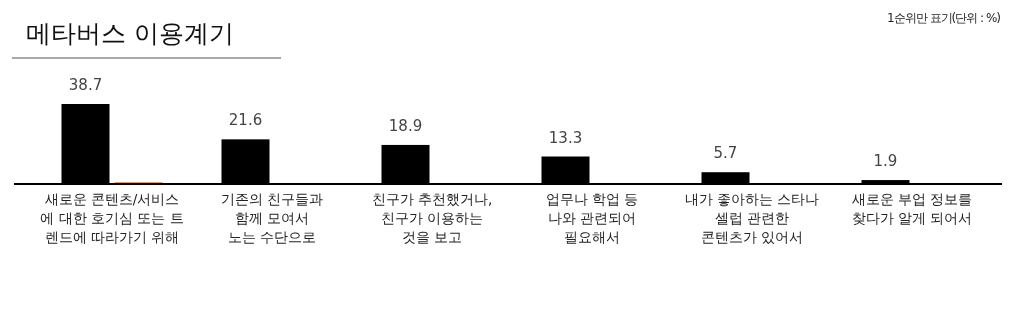 The height and width of the screenshot is (322, 1024). What do you see at coordinates (405, 125) in the screenshot?
I see `data-label: 18.9` at bounding box center [405, 125].